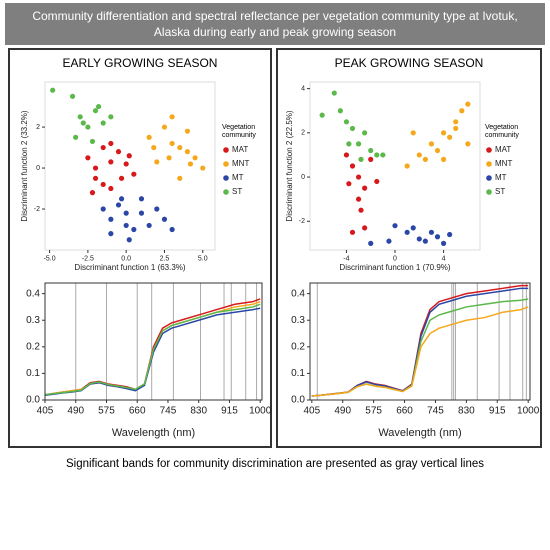 The height and width of the screenshot is (550, 550). What do you see at coordinates (165, 259) in the screenshot?
I see `x-tick-label: 2.5` at bounding box center [165, 259].